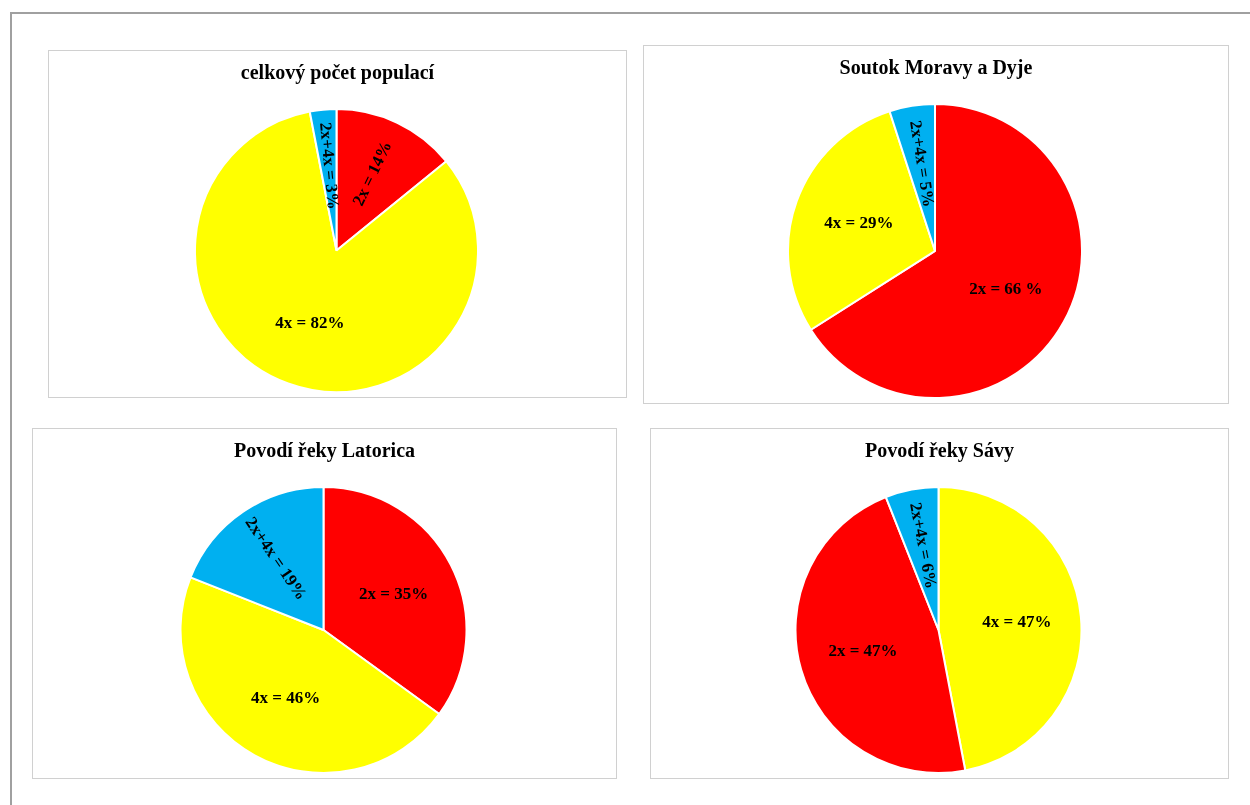  I want to click on slice-label: 4x = 82%, so click(310, 323).